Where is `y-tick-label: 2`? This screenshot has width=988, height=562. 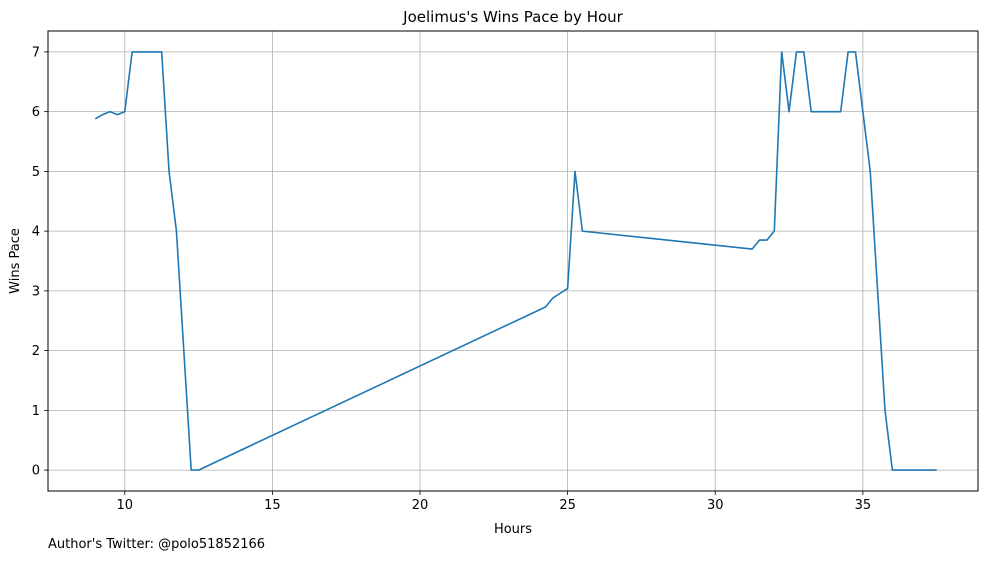 y-tick-label: 2 is located at coordinates (36, 351).